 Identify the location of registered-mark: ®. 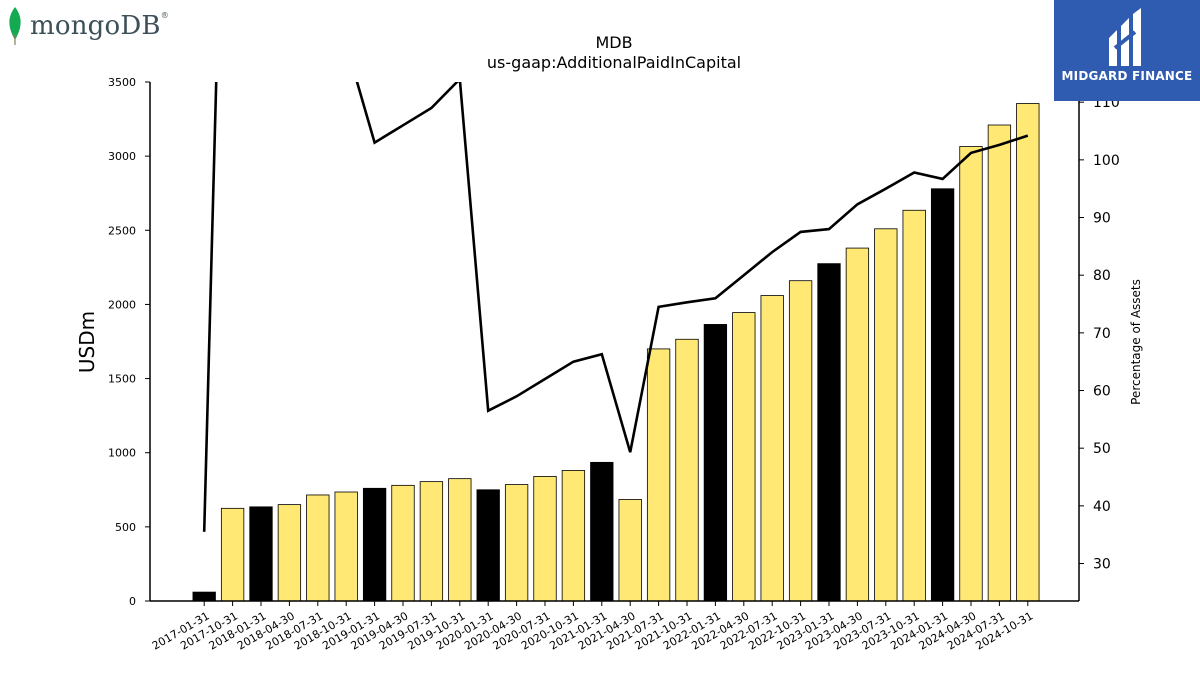
(164, 15).